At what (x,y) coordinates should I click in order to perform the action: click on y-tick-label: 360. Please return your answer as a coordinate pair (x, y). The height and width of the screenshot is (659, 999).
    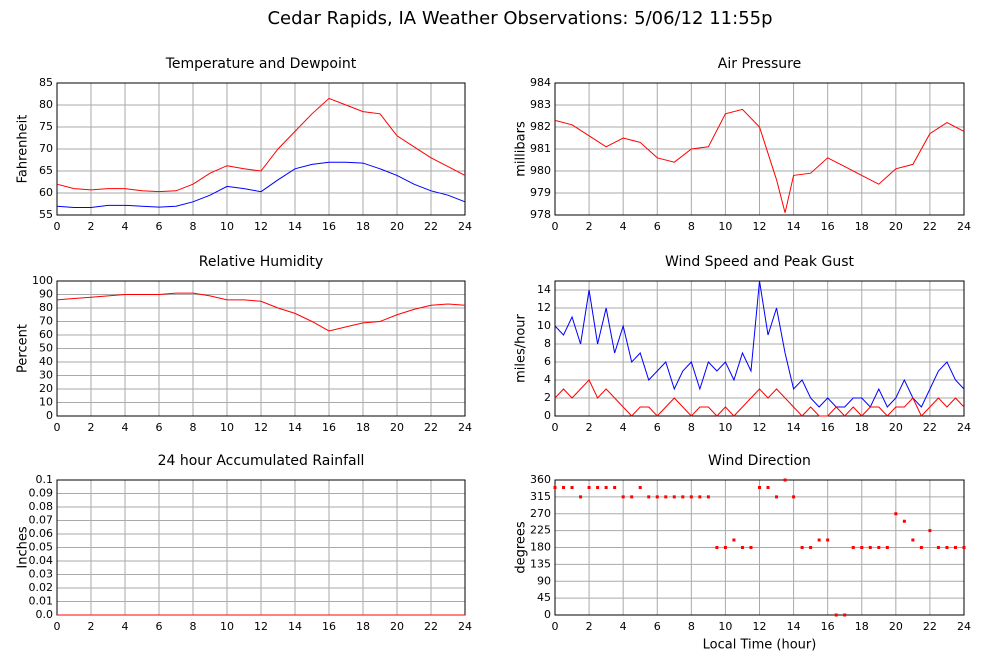
    Looking at the image, I should click on (540, 479).